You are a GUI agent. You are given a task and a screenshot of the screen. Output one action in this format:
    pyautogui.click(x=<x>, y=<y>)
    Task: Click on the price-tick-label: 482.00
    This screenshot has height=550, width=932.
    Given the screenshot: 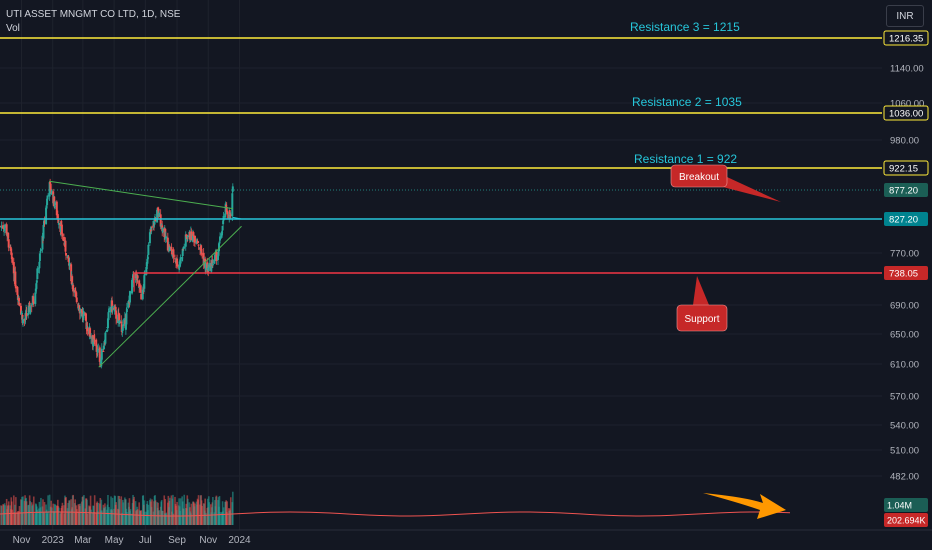 What is the action you would take?
    pyautogui.click(x=904, y=477)
    